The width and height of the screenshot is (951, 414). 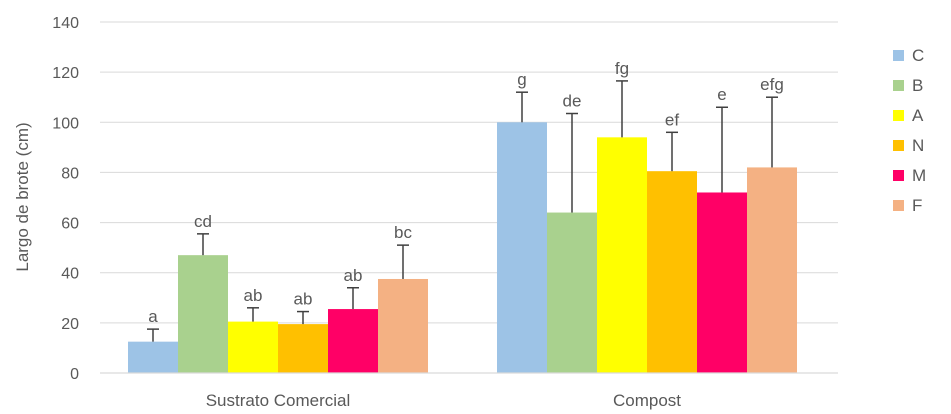 What do you see at coordinates (672, 119) in the screenshot?
I see `significance-letter: ef` at bounding box center [672, 119].